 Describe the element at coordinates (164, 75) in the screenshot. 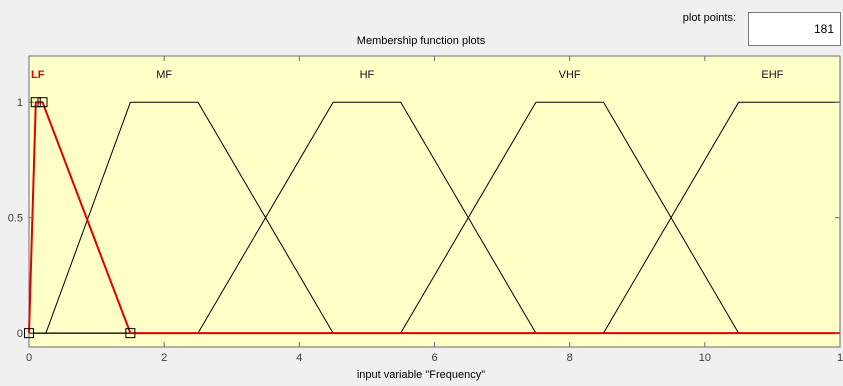

I see `mf-label-mf: MF` at that location.